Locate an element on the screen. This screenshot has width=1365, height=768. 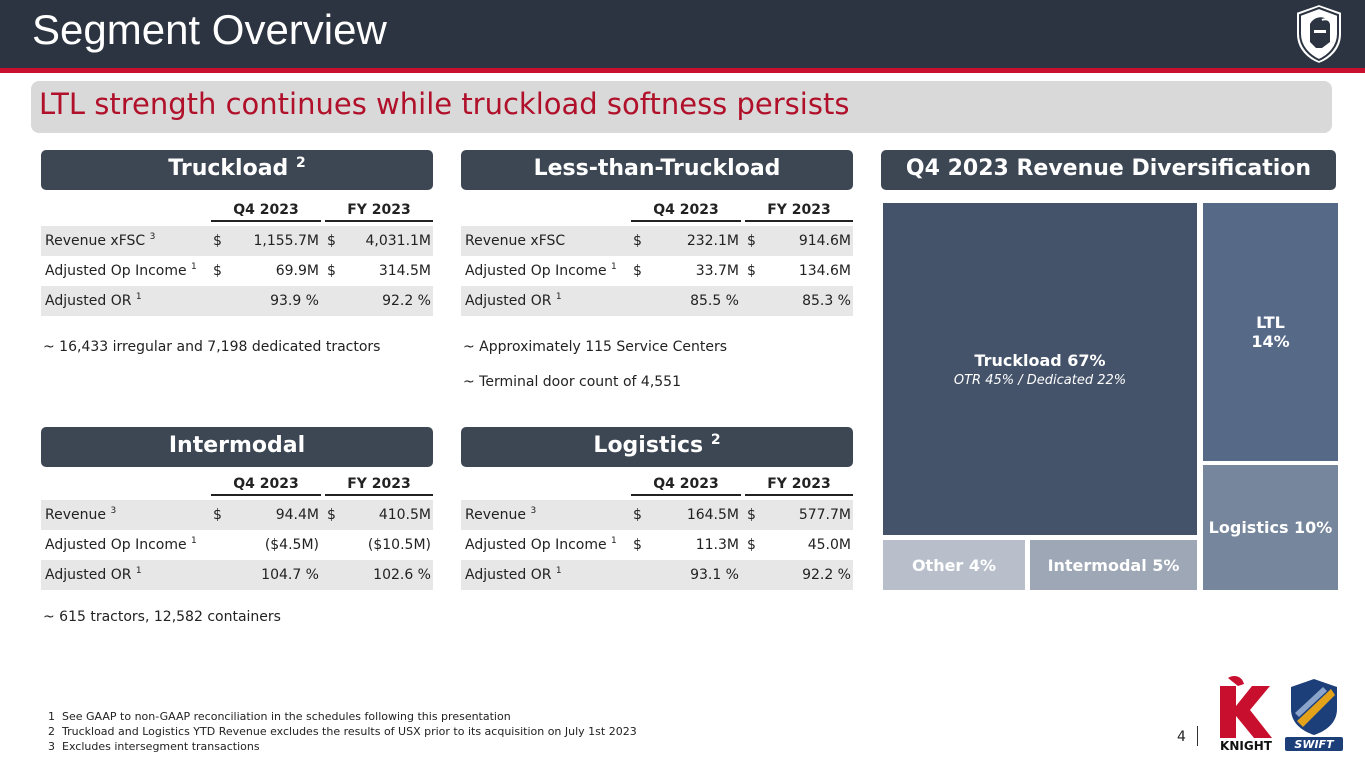
intermodal-row-label-text: Revenue is located at coordinates (75, 515).